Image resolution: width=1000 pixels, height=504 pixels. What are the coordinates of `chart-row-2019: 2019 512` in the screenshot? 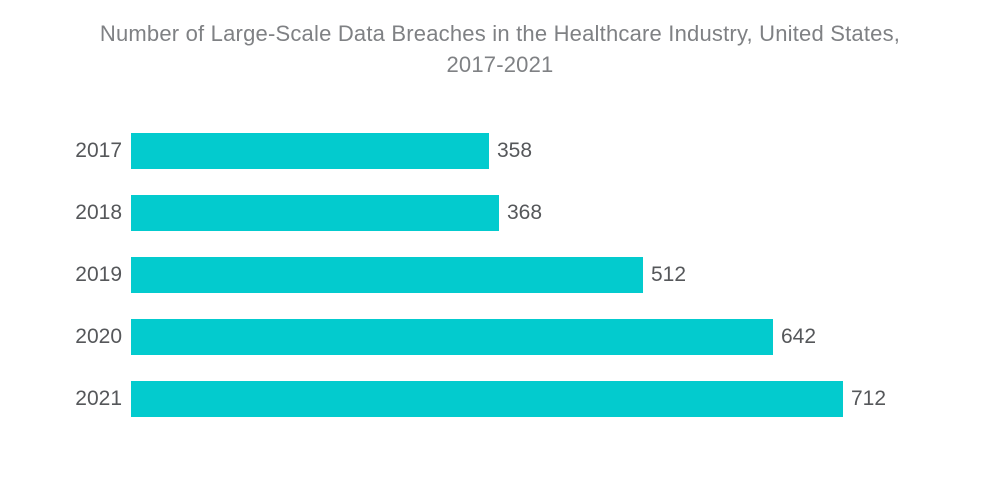 It's located at (443, 275).